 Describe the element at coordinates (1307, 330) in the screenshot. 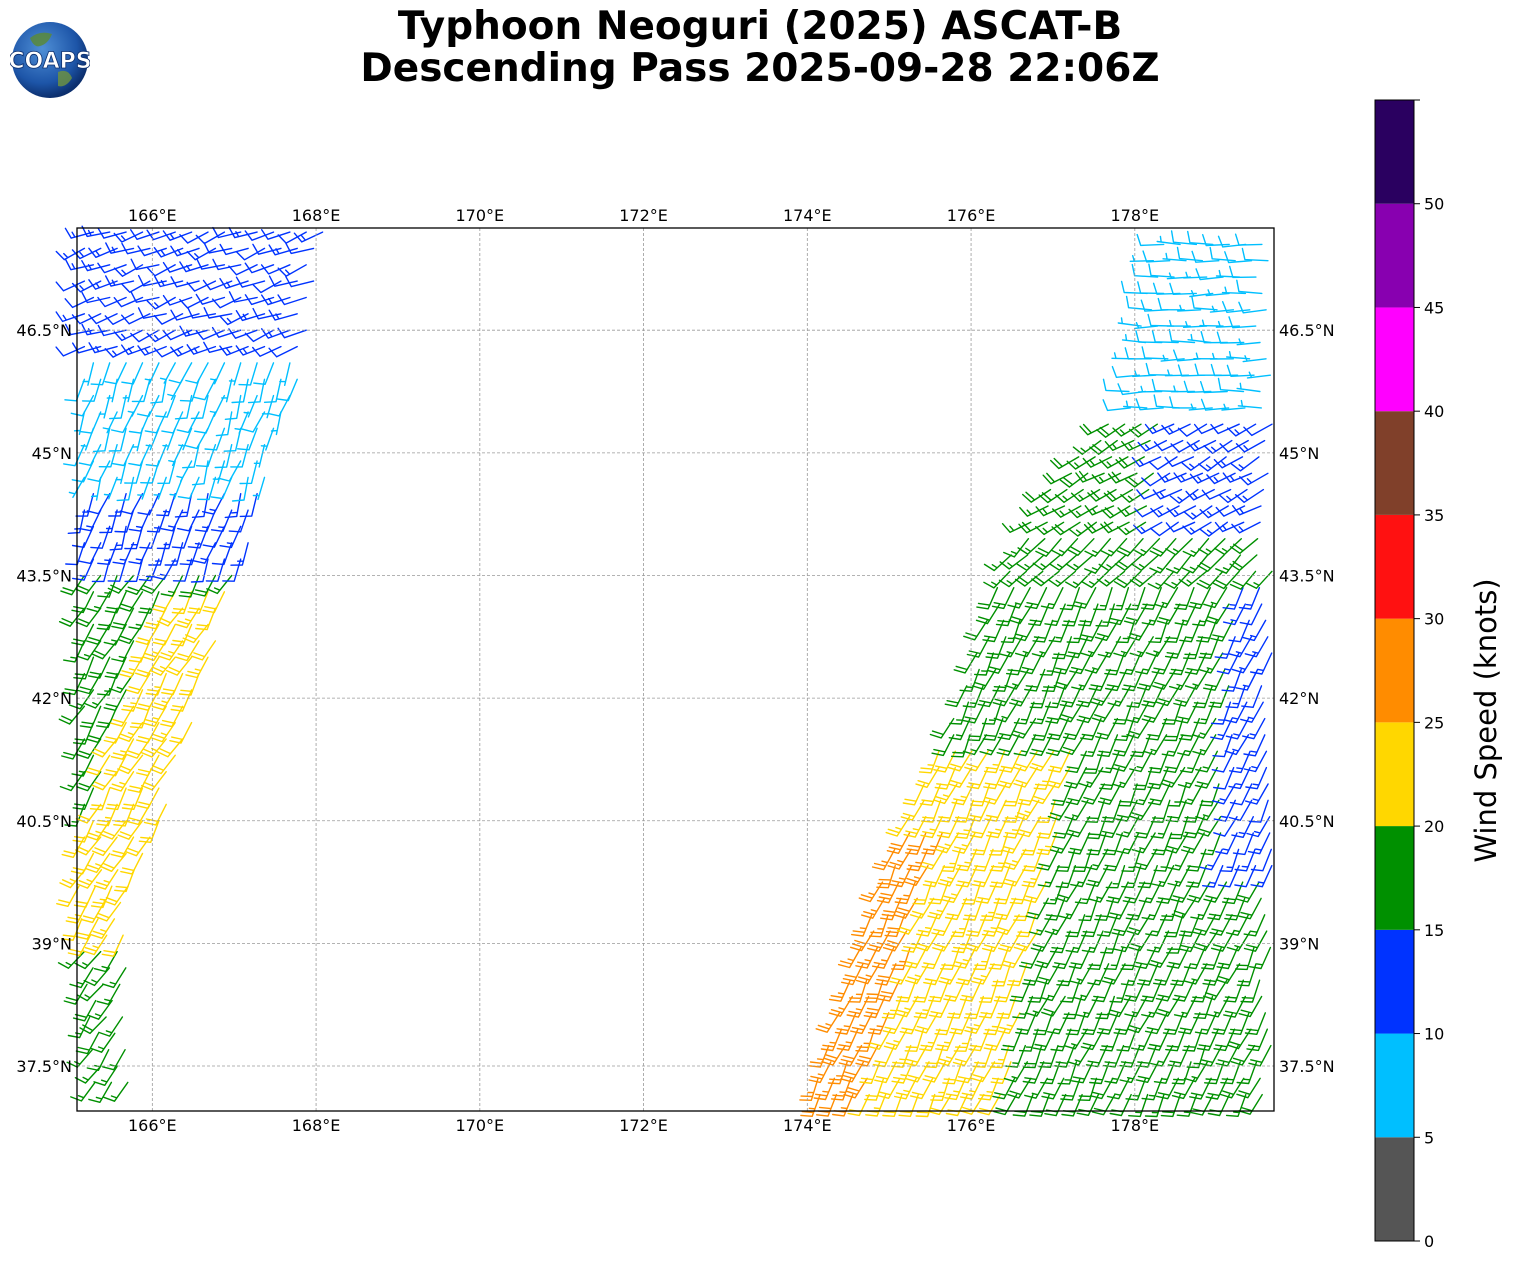

I see `lat-label-right: 46.5°N` at that location.